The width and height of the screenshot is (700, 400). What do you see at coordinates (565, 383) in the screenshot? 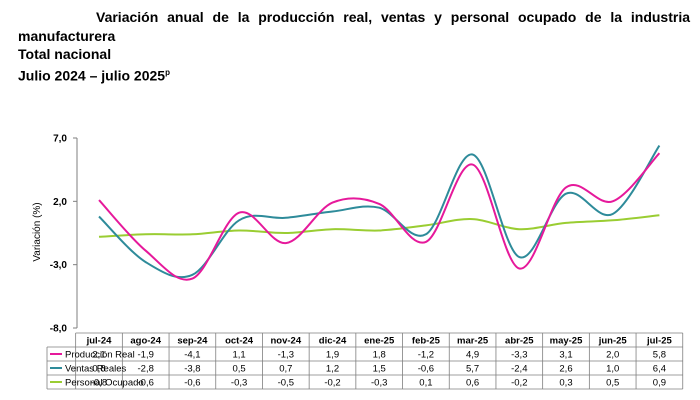
I see `data-label: 0,3` at bounding box center [565, 383].